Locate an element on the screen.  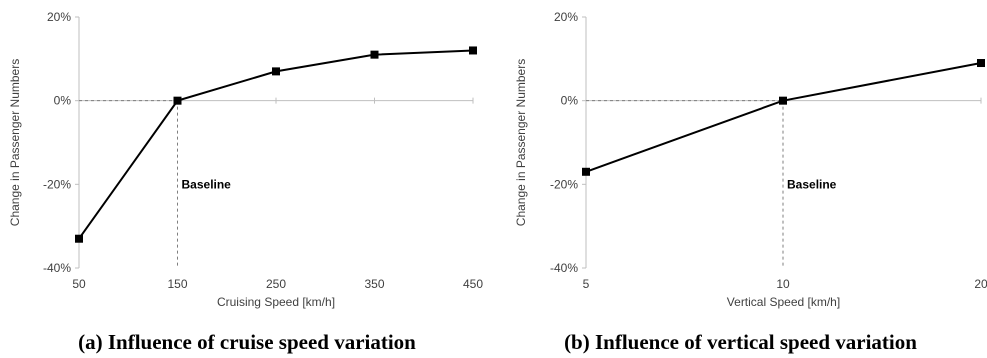
x-tick-label: 50 is located at coordinates (79, 284).